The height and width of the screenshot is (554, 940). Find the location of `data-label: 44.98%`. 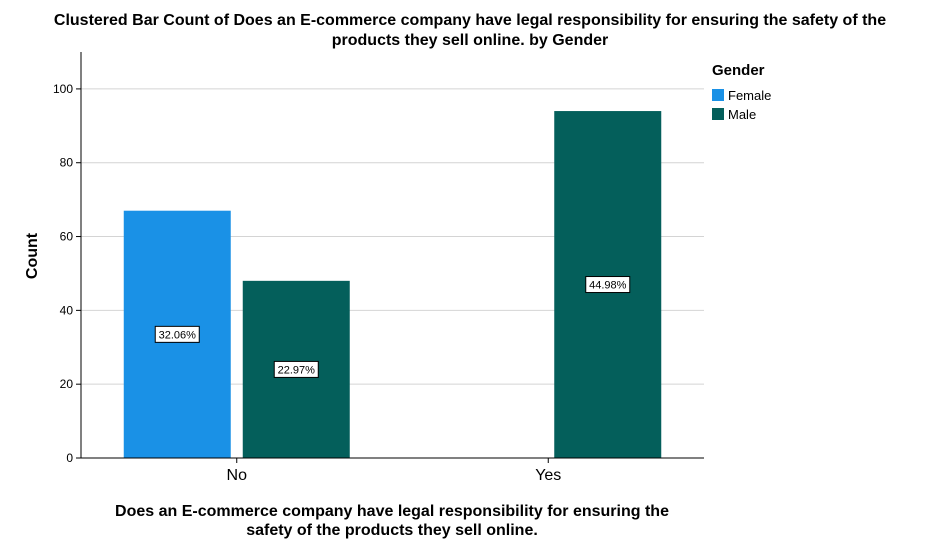

data-label: 44.98% is located at coordinates (608, 286).